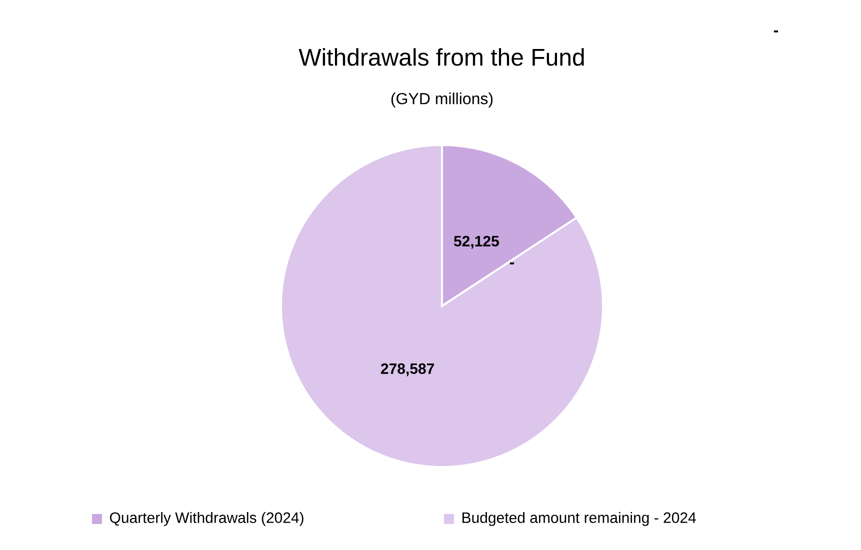  What do you see at coordinates (407, 369) in the screenshot?
I see `data-label: 278,587` at bounding box center [407, 369].